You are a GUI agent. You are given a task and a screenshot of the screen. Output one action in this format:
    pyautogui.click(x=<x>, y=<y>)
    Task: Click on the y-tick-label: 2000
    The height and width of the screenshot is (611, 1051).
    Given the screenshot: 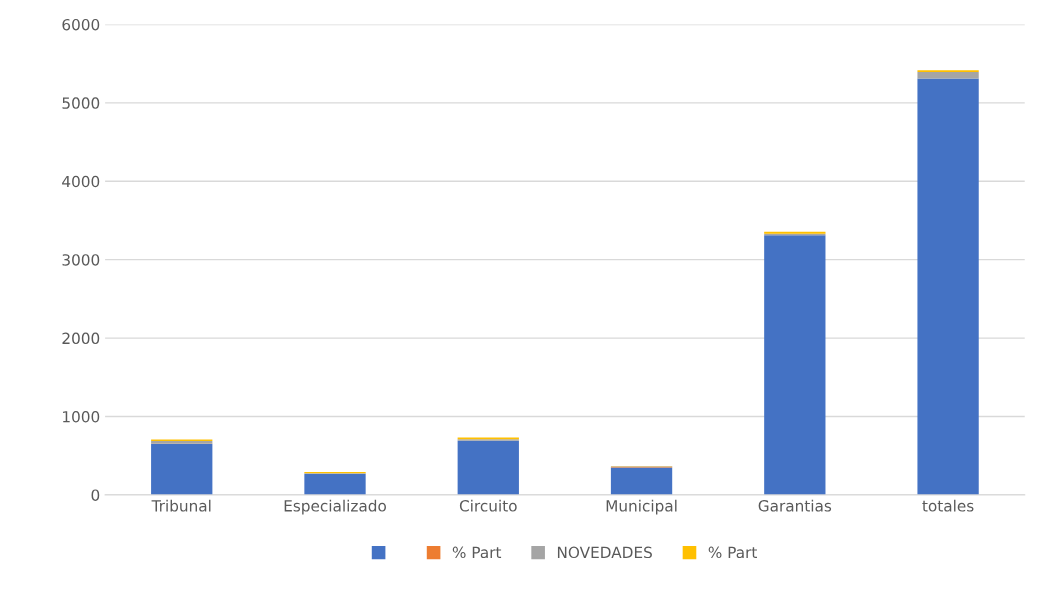 What is the action you would take?
    pyautogui.click(x=81, y=338)
    